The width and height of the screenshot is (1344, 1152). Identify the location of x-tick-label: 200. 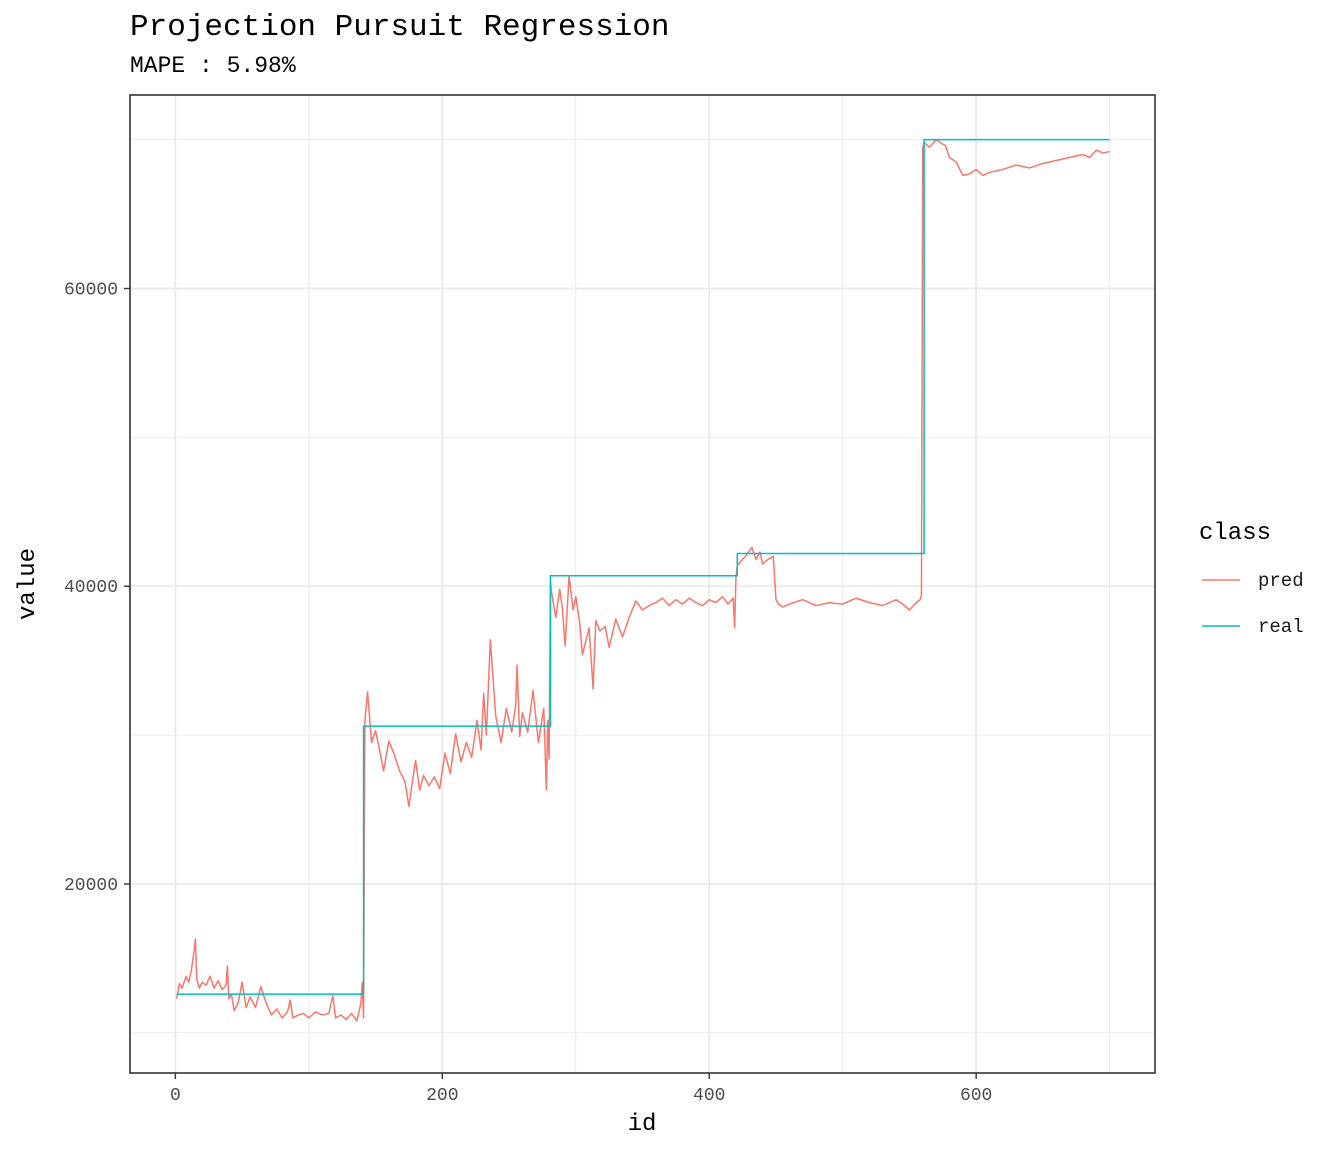
(442, 1096).